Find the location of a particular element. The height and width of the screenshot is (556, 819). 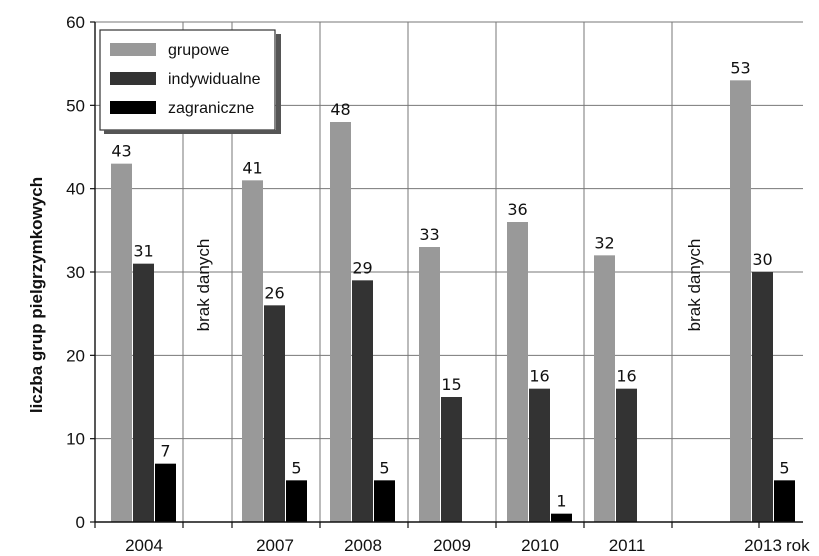

data-label: 53 is located at coordinates (740, 67).